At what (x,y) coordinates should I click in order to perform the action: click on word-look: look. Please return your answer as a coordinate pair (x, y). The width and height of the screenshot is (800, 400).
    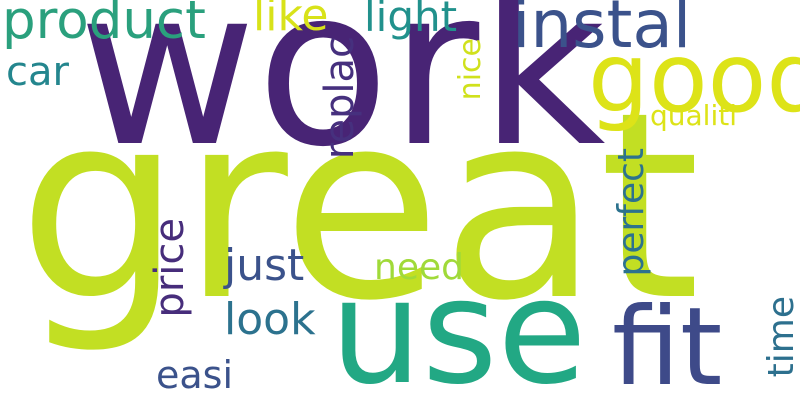
    Looking at the image, I should click on (270, 319).